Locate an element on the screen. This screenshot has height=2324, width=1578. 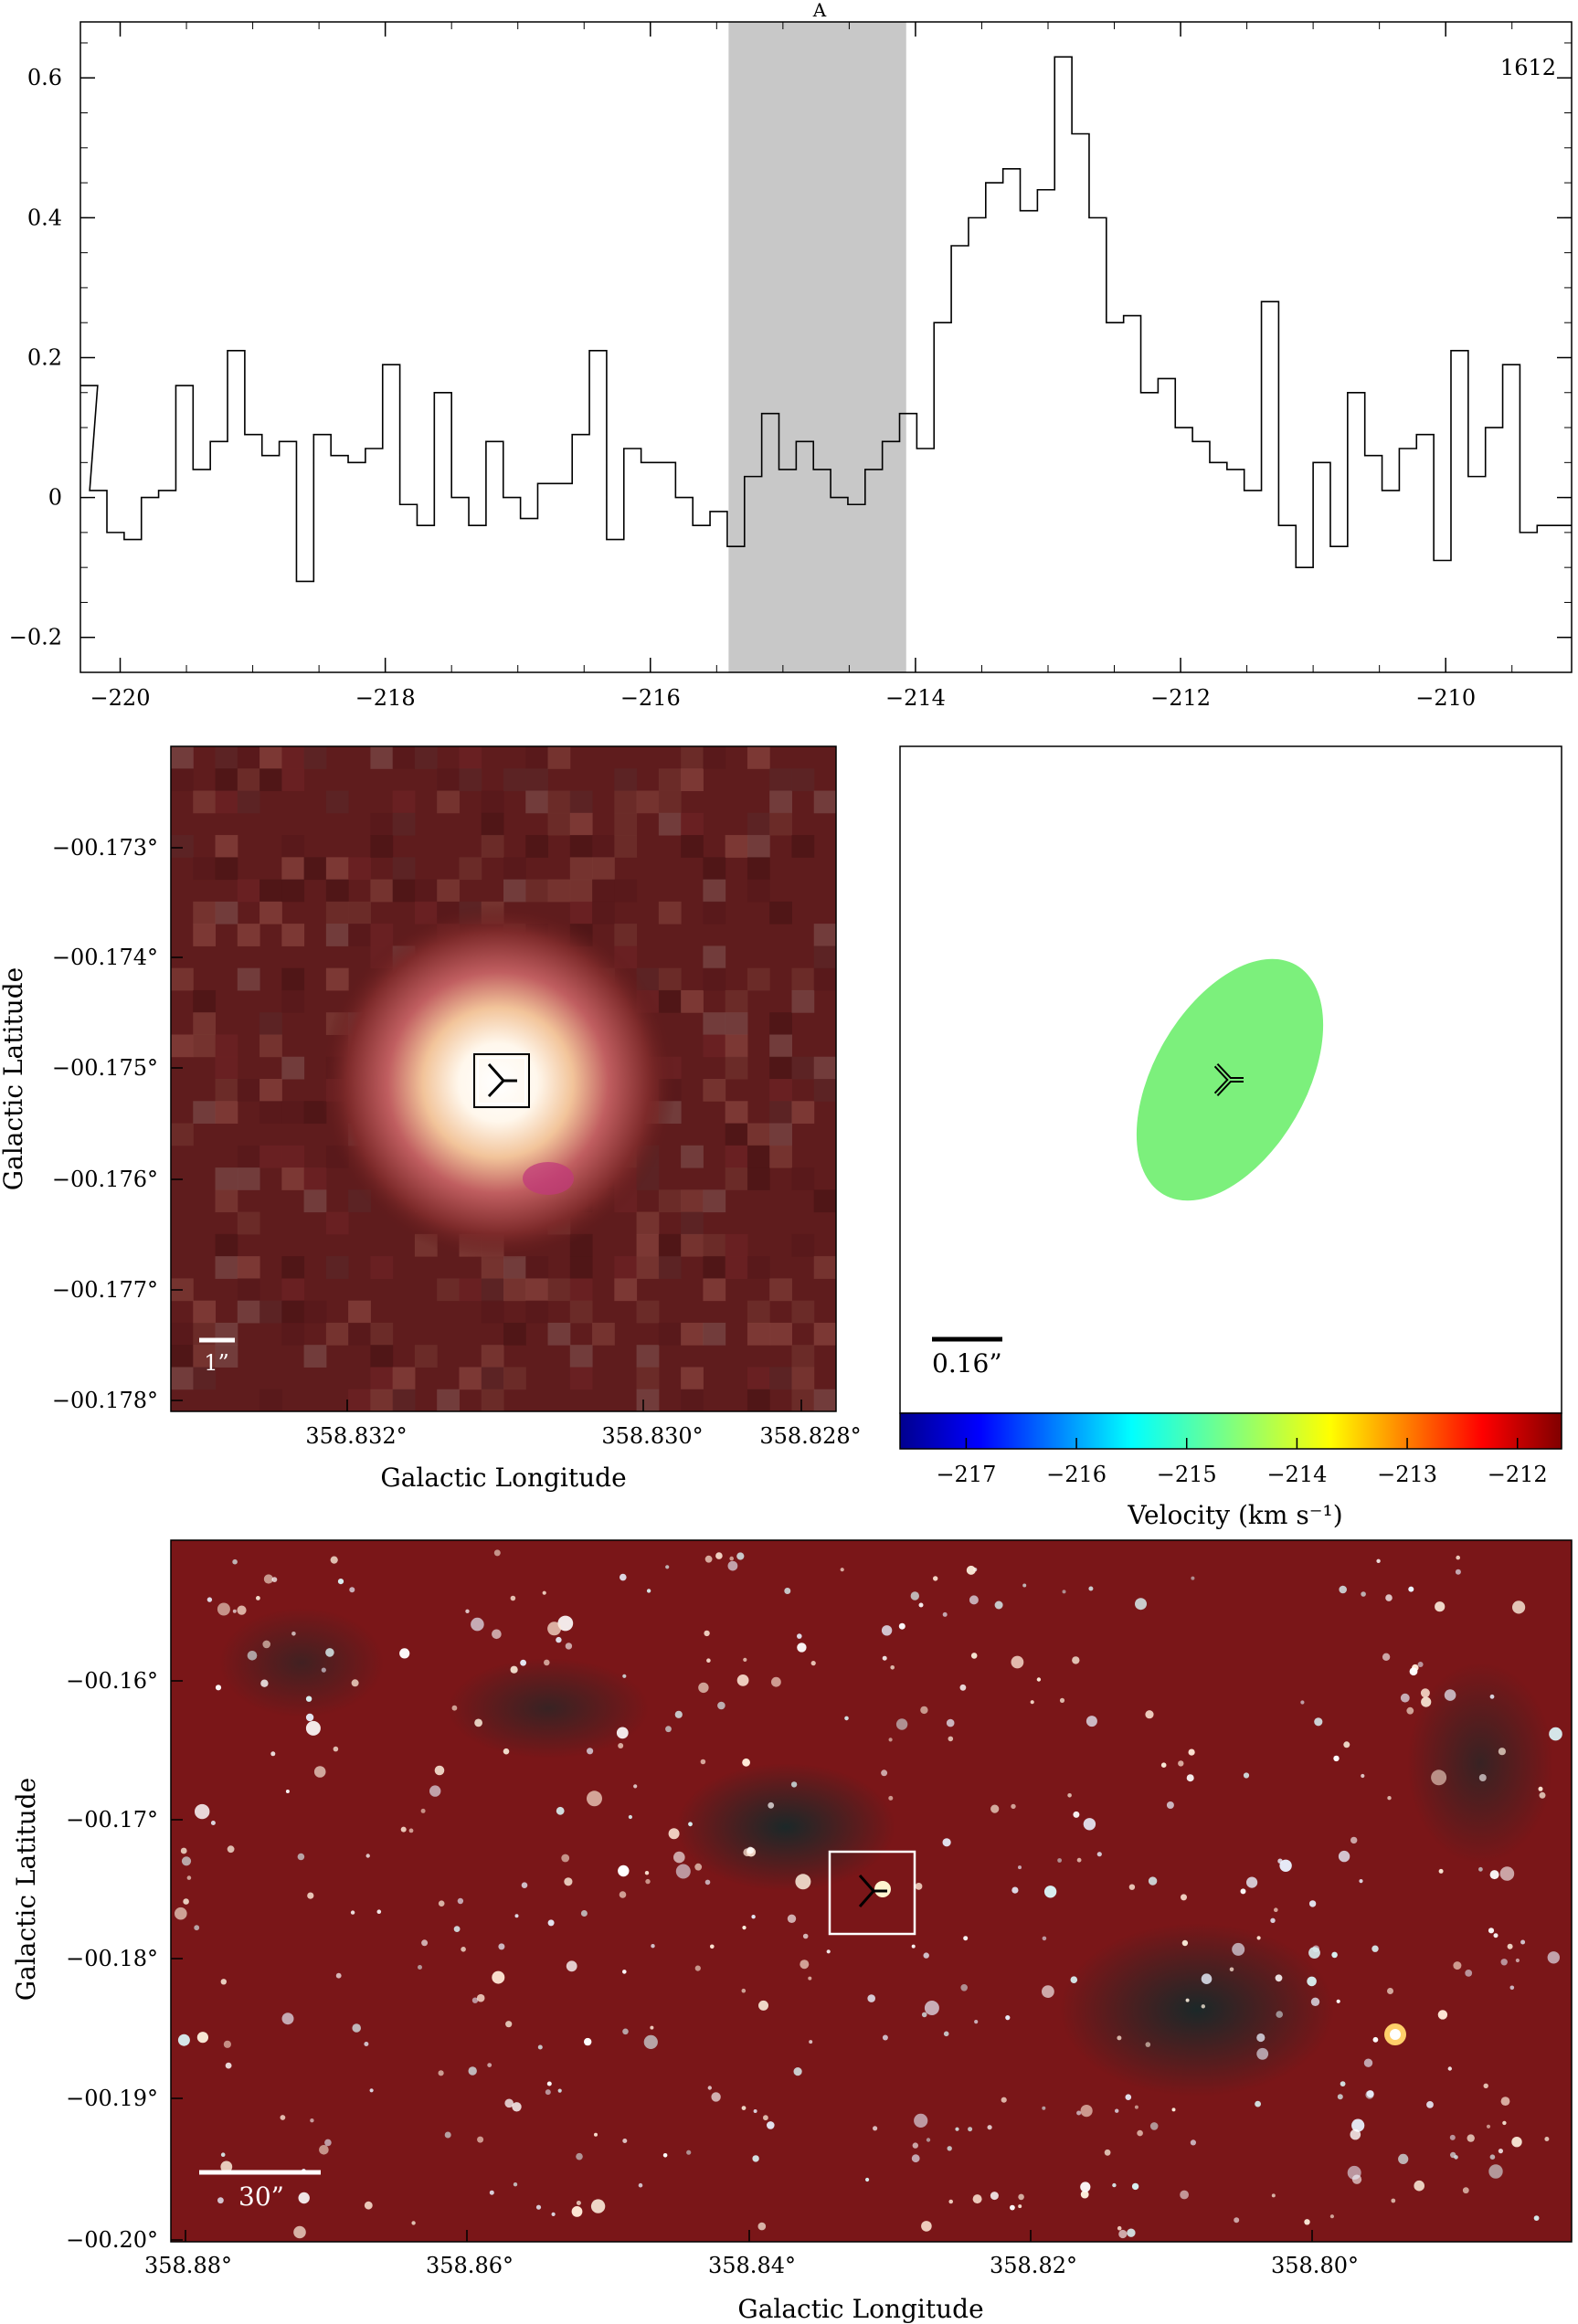
colorbar-tick-label: −215 is located at coordinates (1187, 1474).